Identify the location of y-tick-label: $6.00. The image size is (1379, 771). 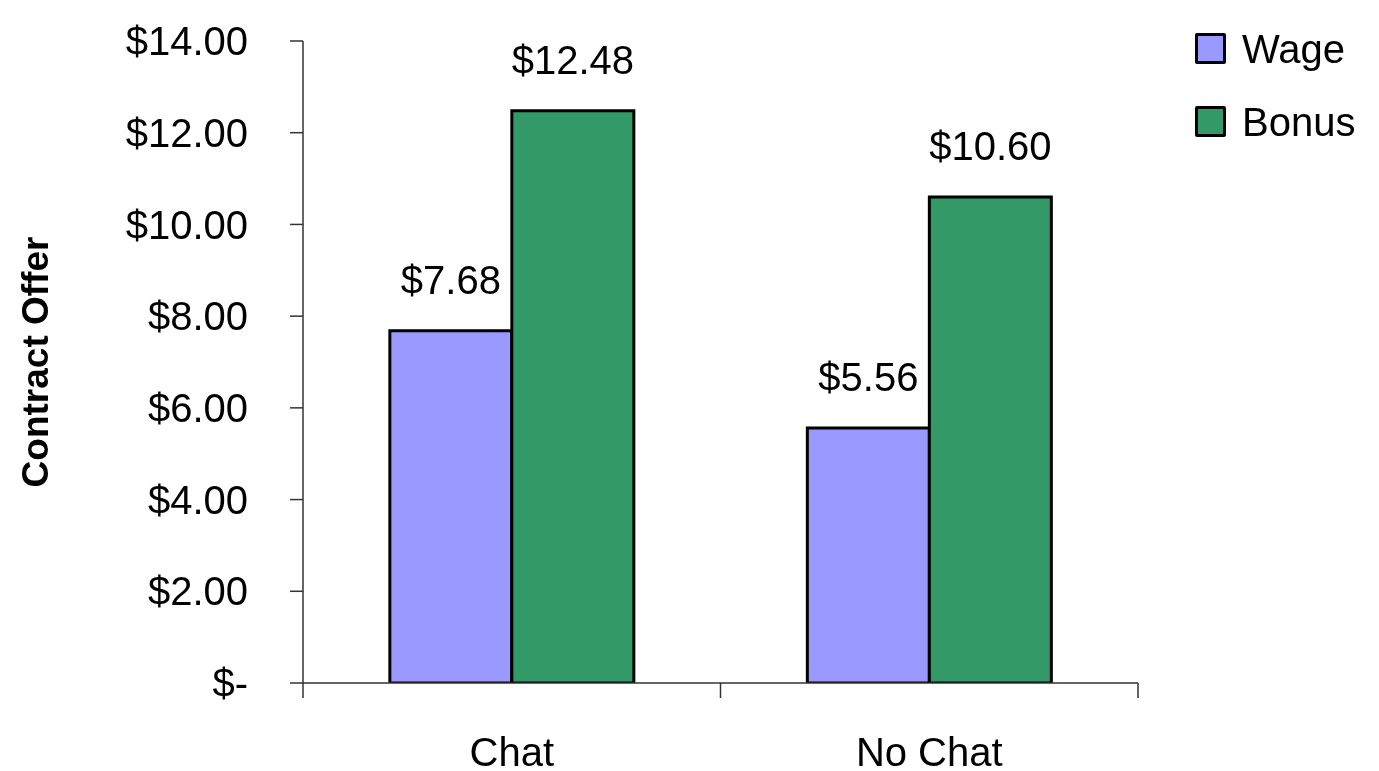
(197, 408).